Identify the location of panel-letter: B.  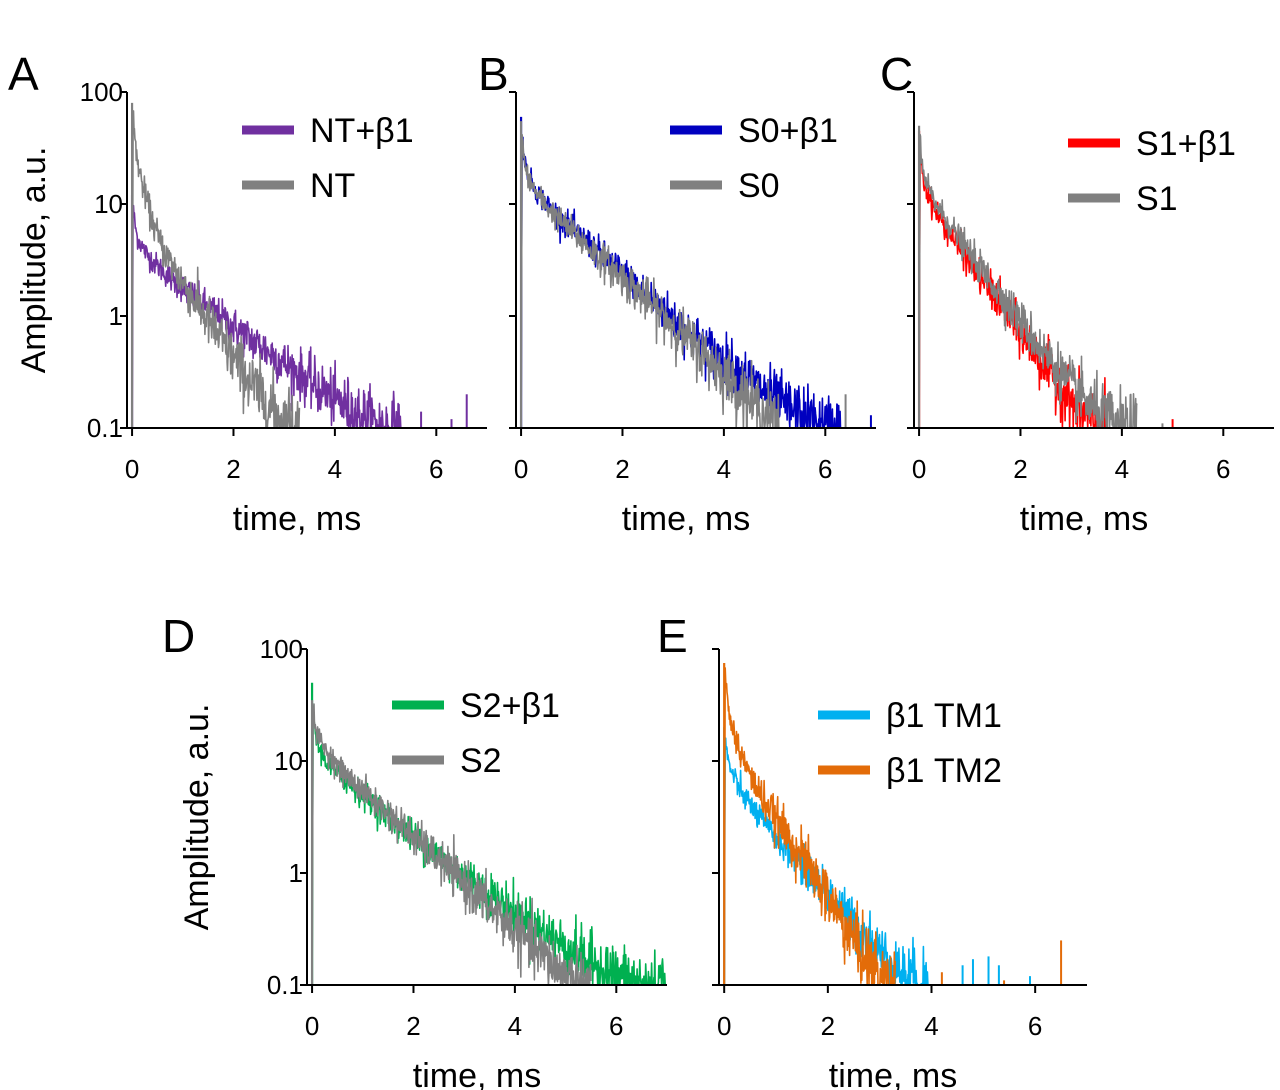
(493, 74).